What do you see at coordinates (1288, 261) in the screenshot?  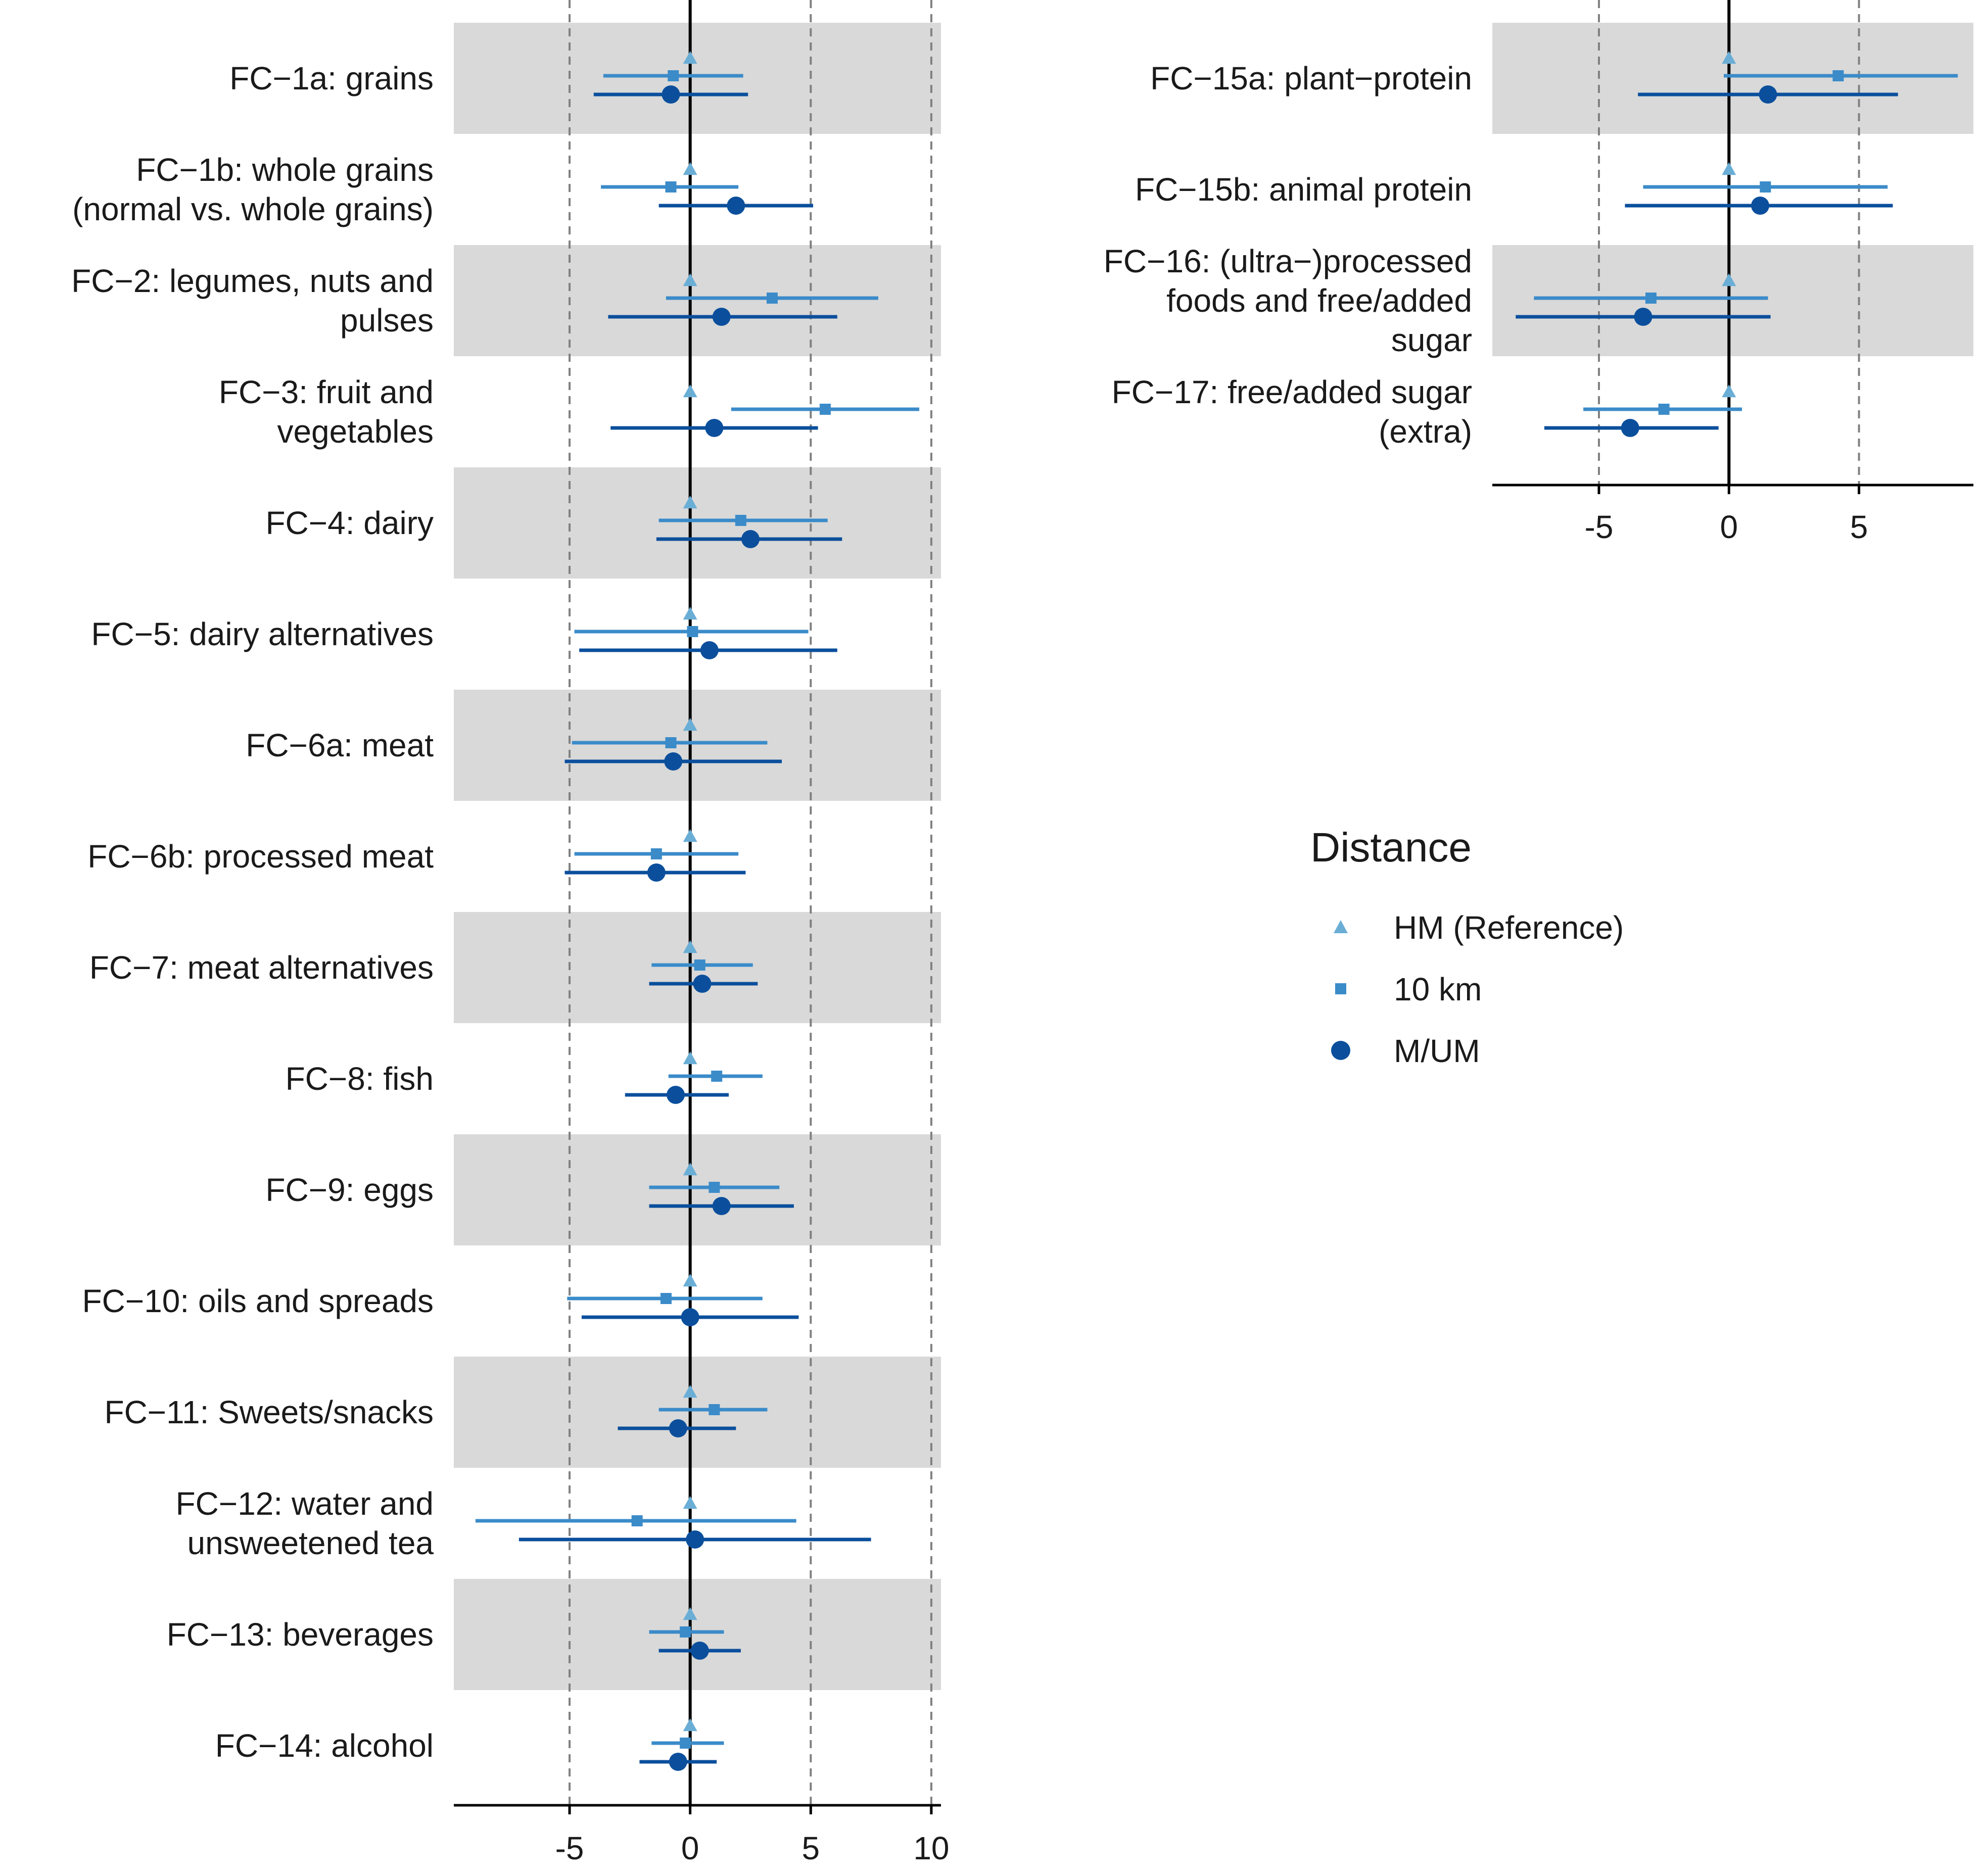 I see `row-label-line: FC−16: (ultra−)processed` at bounding box center [1288, 261].